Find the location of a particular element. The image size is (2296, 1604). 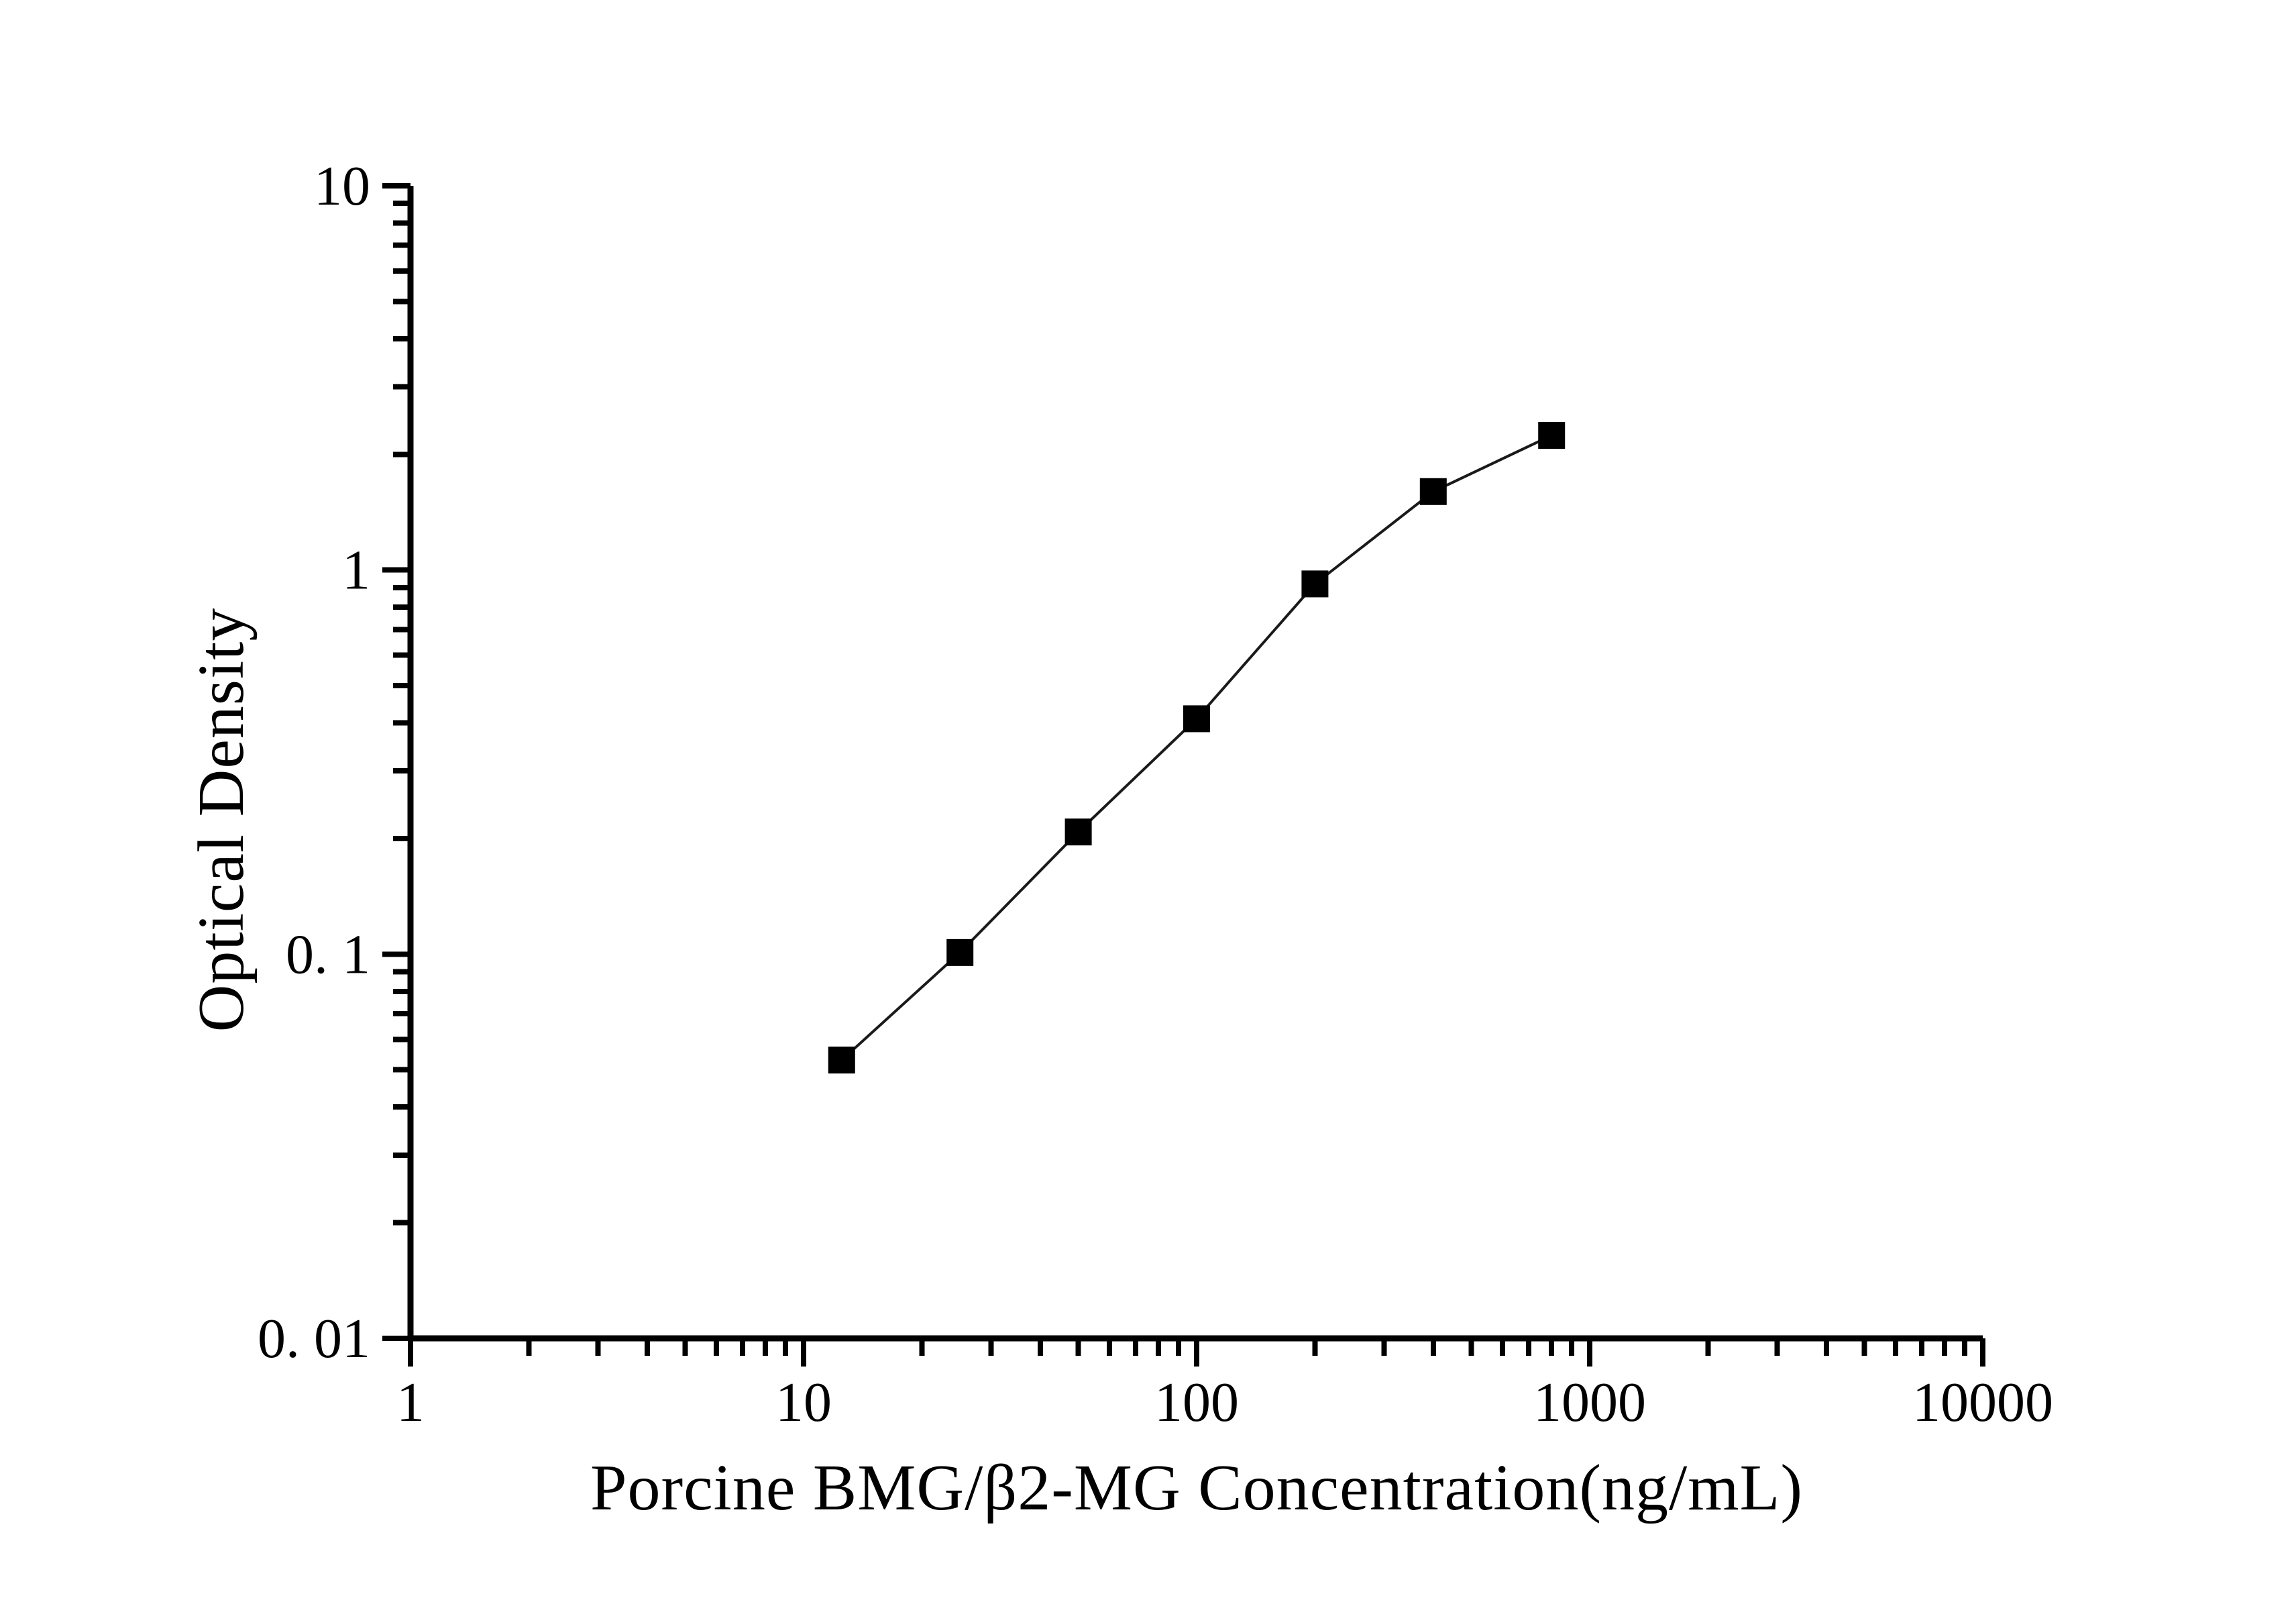

x-tick-label: 100 is located at coordinates (1197, 1402).